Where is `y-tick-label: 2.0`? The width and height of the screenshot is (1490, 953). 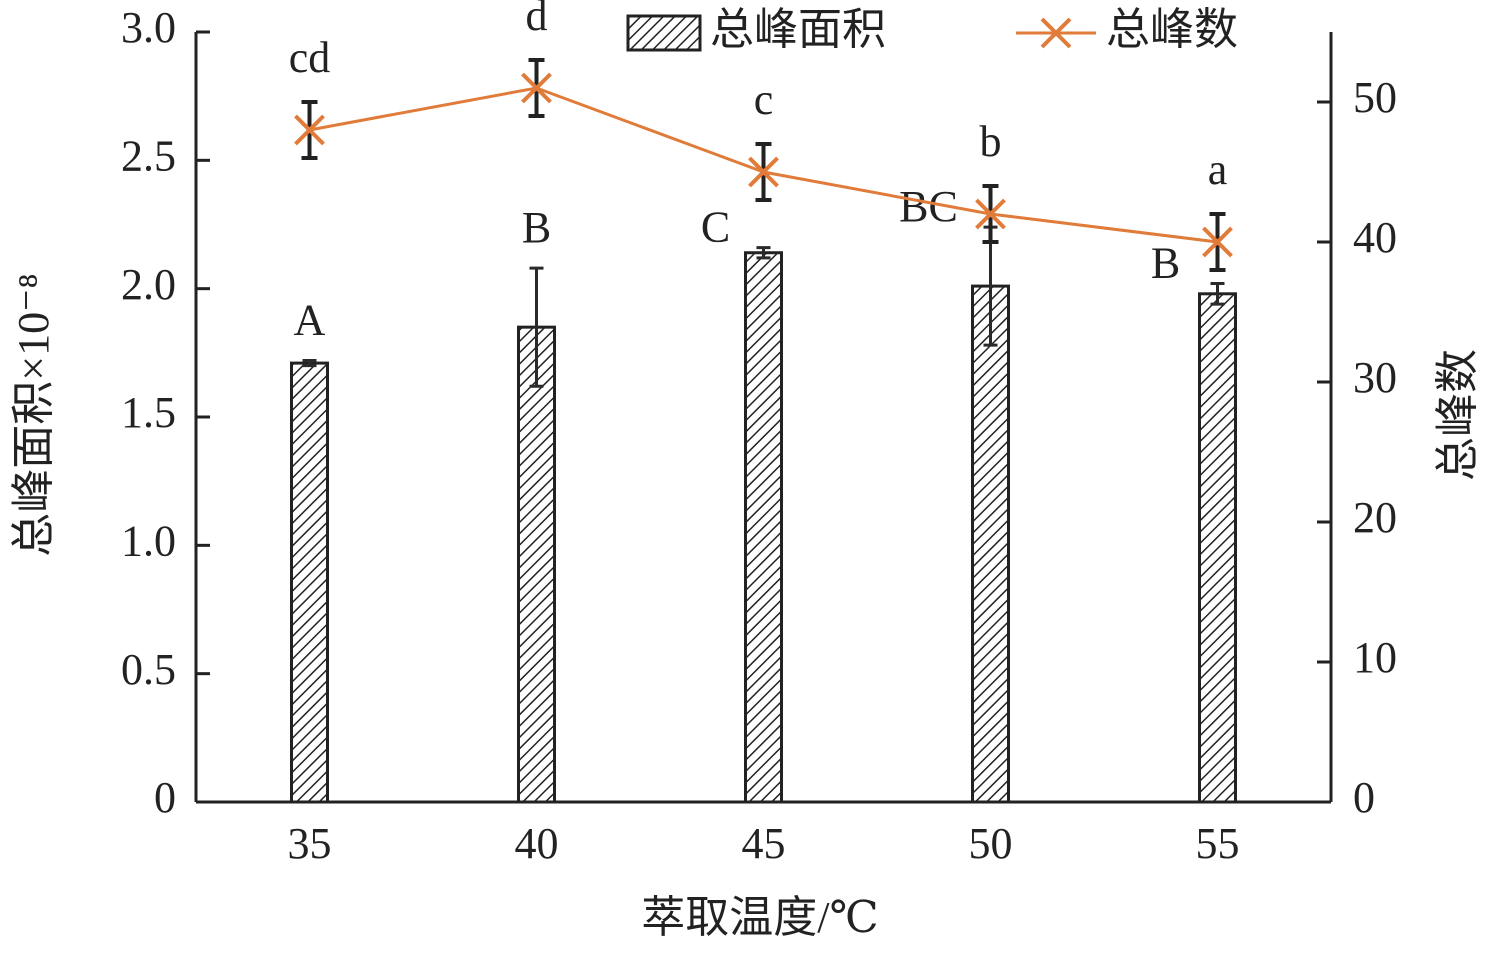 y-tick-label: 2.0 is located at coordinates (148, 284).